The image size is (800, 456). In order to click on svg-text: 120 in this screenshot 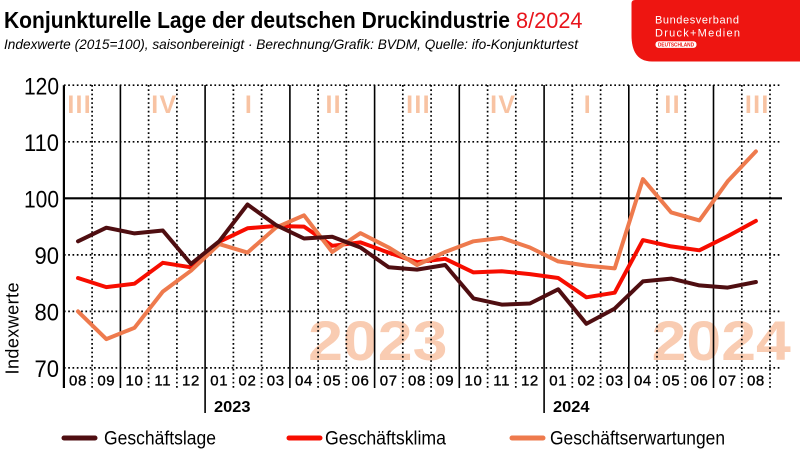, I will do `click(41, 87)`.